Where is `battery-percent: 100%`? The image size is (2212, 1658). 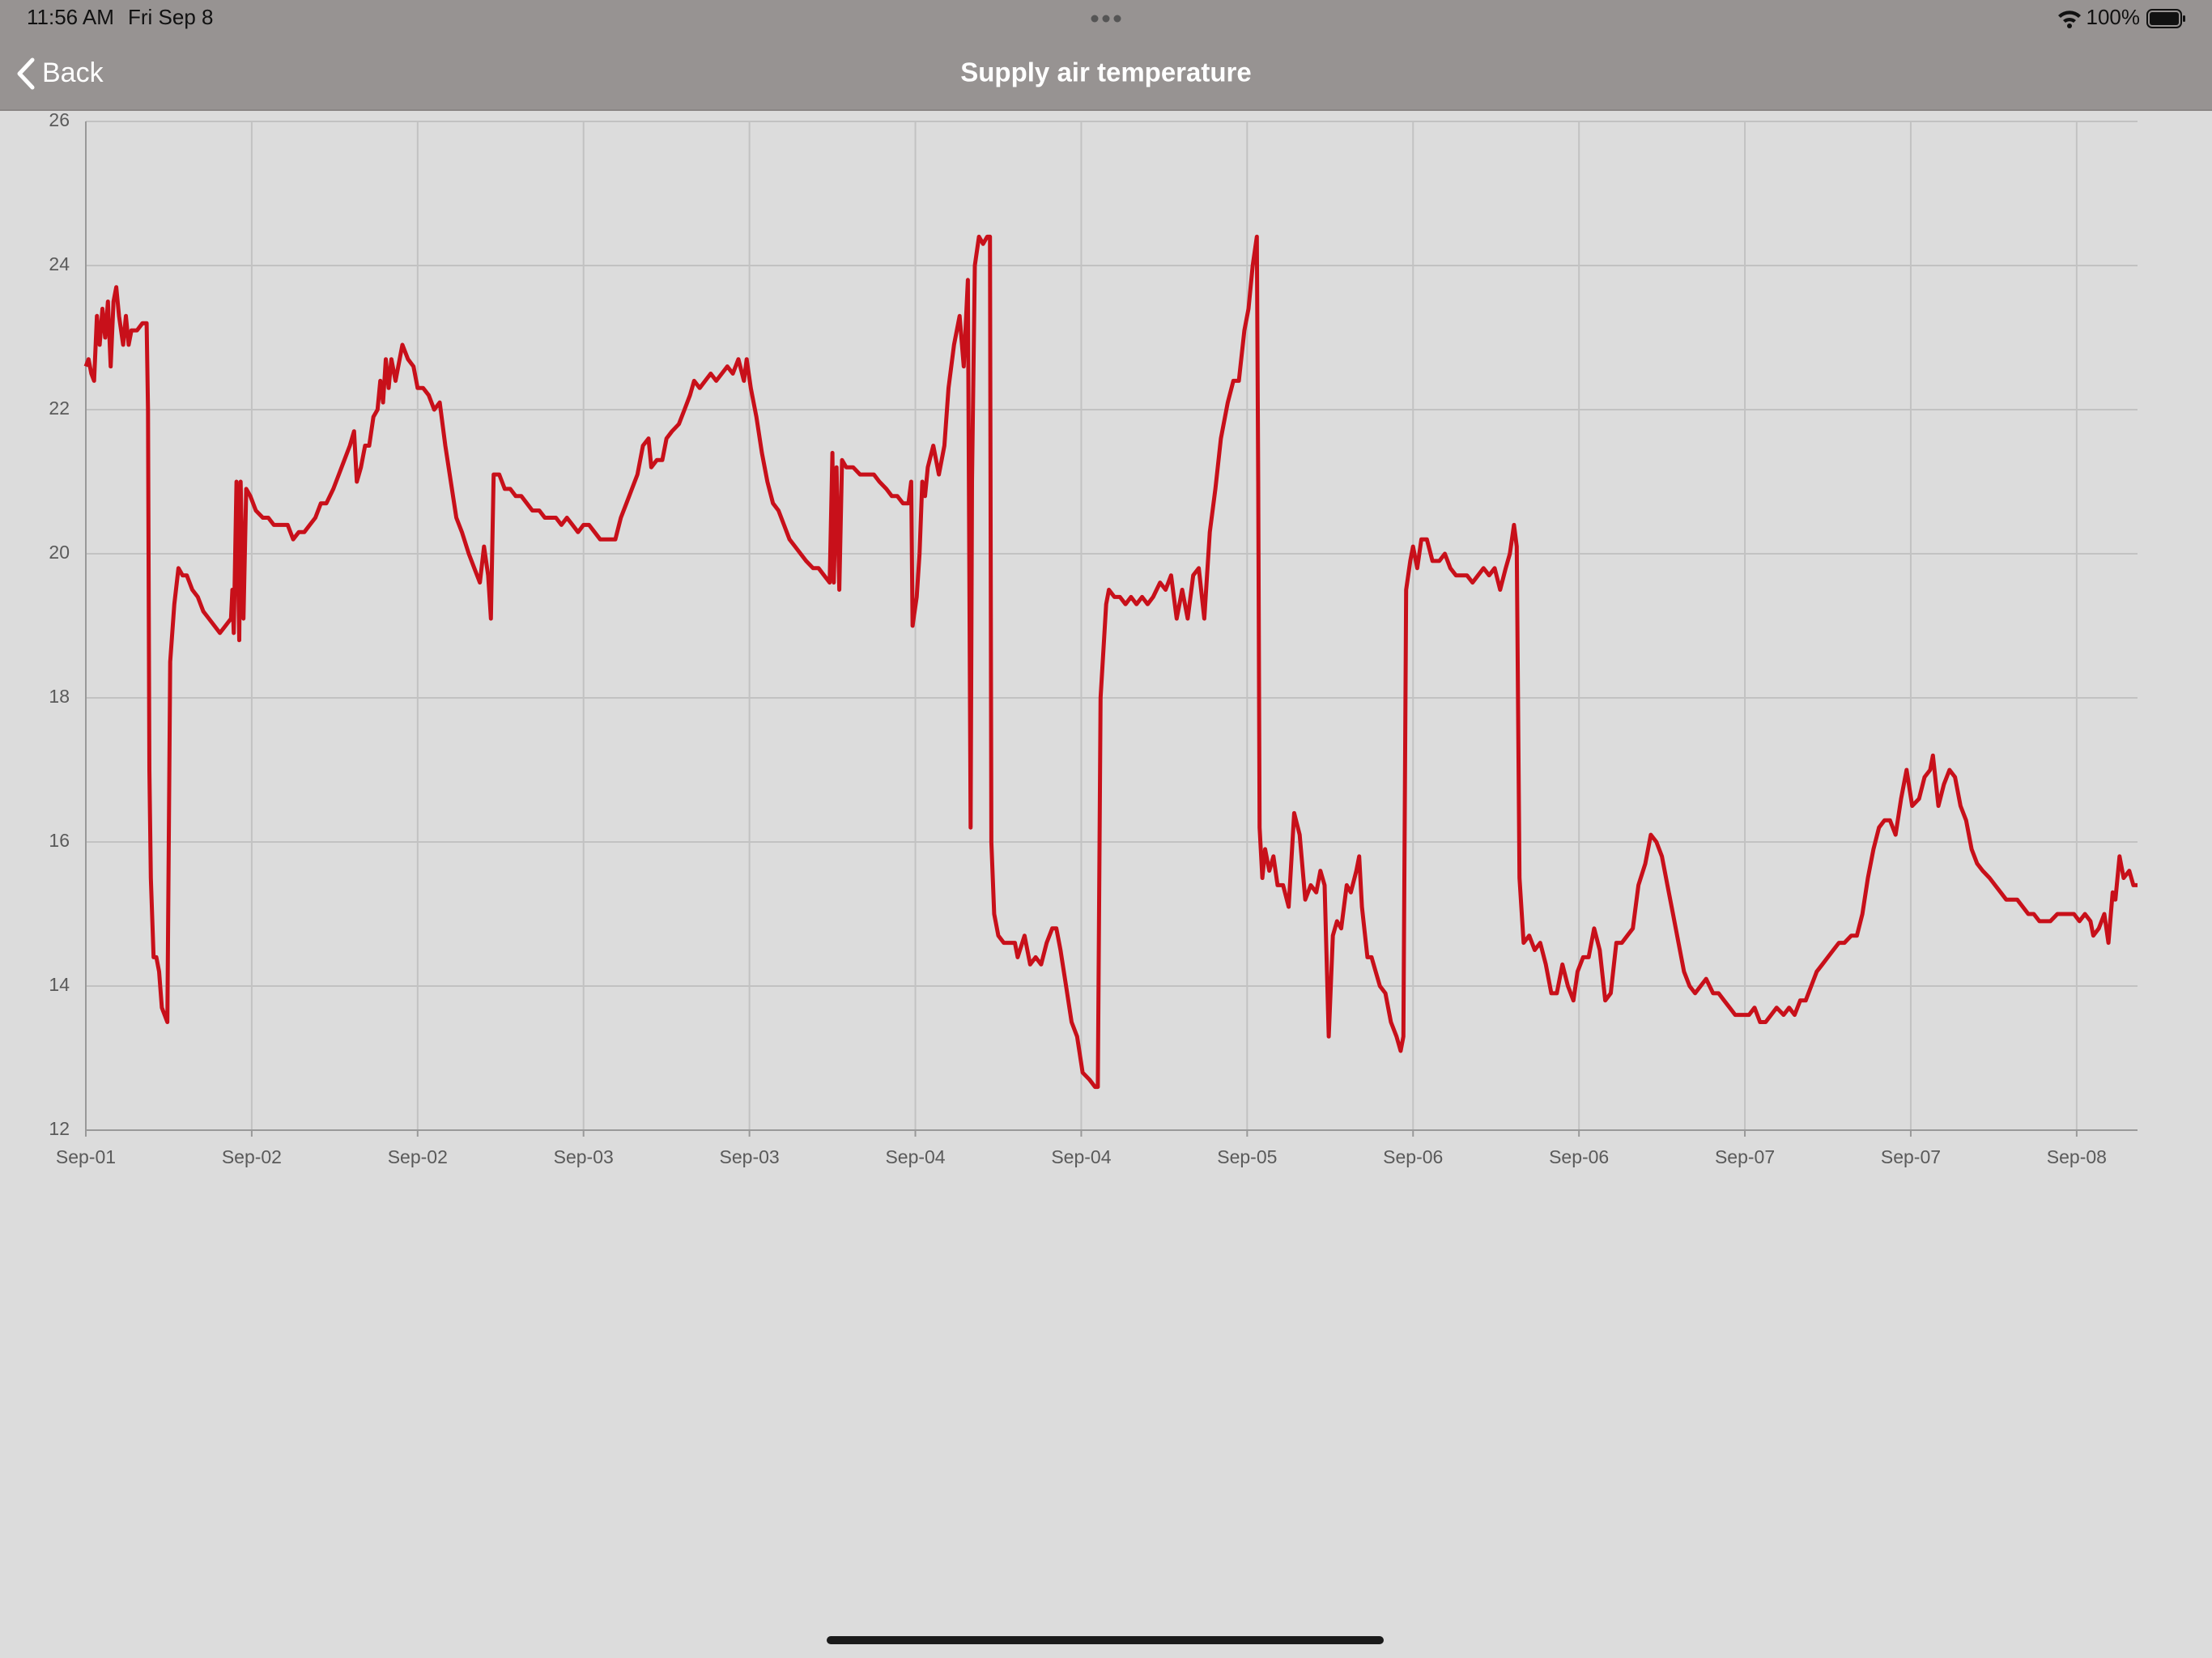
battery-percent: 100% is located at coordinates (2114, 17).